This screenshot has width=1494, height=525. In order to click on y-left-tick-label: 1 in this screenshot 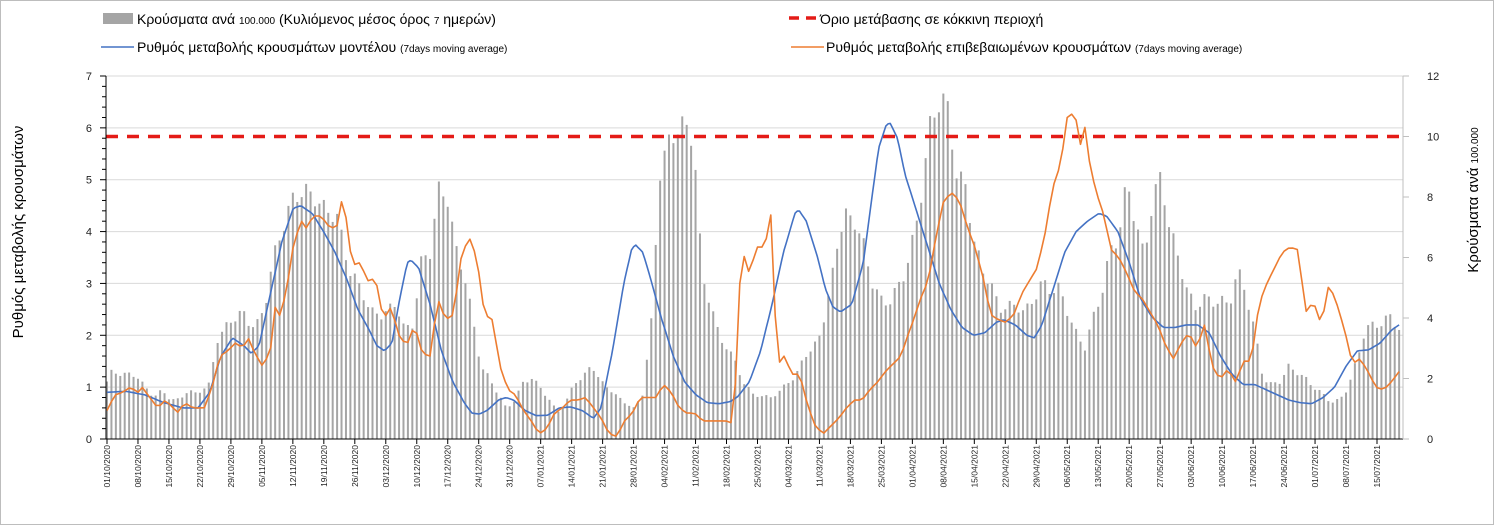, I will do `click(89, 388)`.